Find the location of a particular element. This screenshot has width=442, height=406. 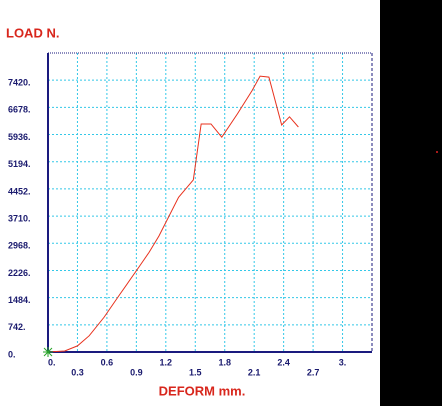

y-tick-label: 3710. is located at coordinates (19, 218).